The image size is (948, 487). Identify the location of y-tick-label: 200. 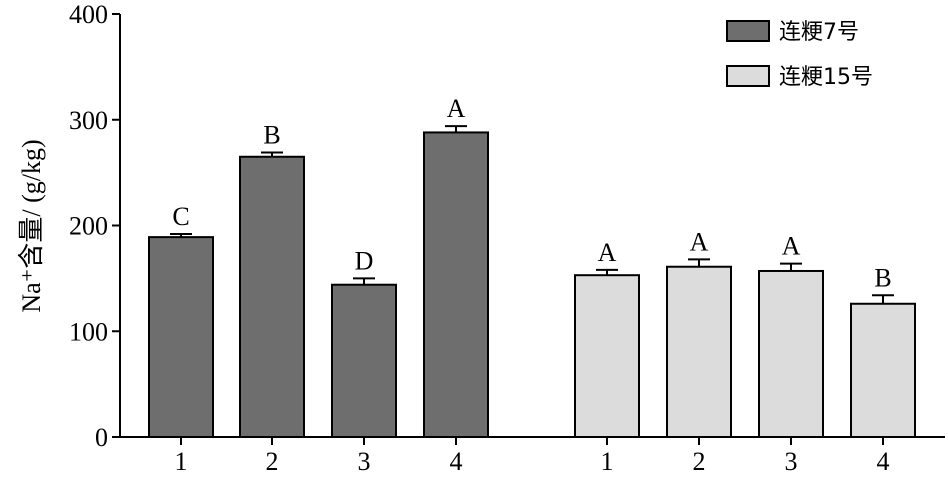
(88, 226).